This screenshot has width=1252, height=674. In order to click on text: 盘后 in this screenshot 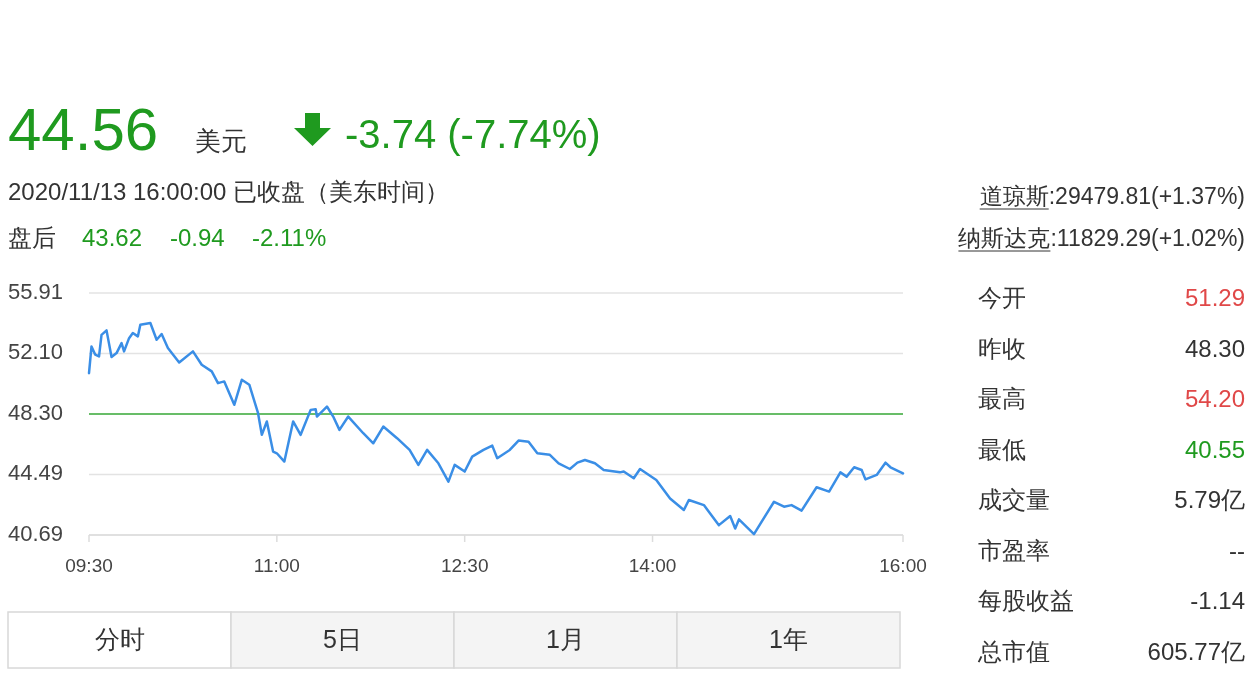, I will do `click(32, 237)`.